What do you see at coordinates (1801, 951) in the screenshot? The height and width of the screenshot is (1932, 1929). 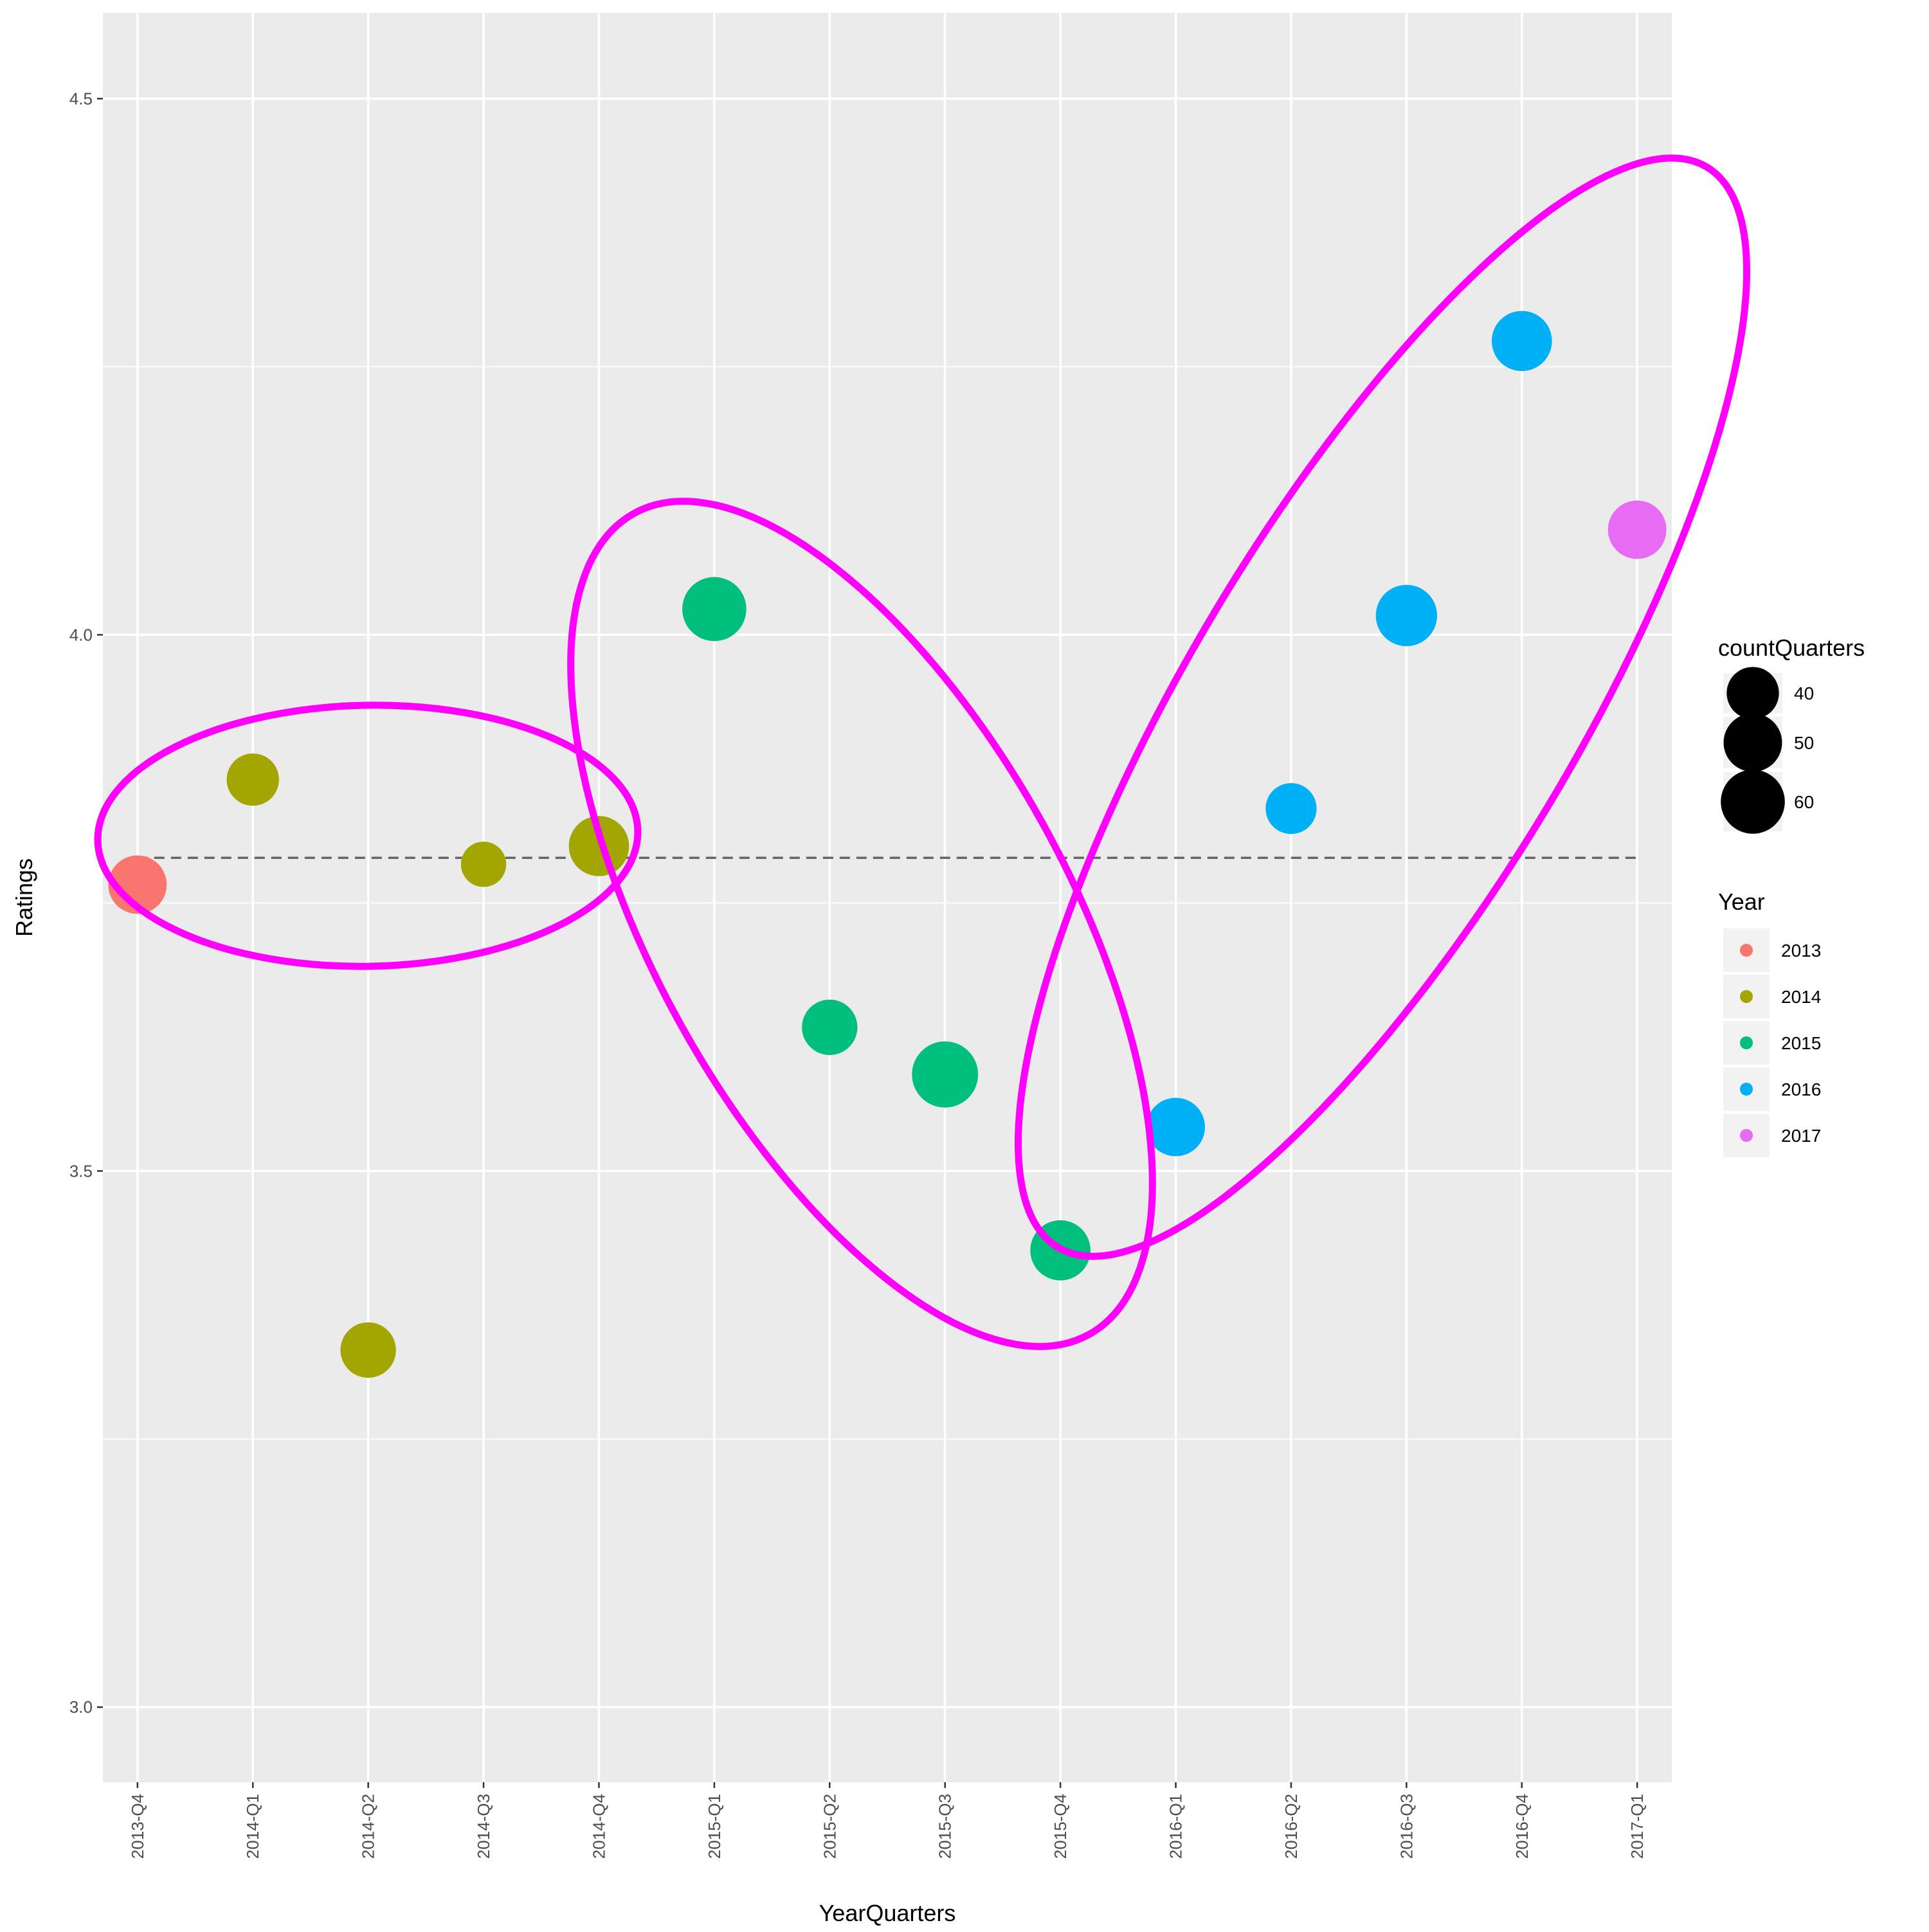 I see `legend-color-label: 2013` at bounding box center [1801, 951].